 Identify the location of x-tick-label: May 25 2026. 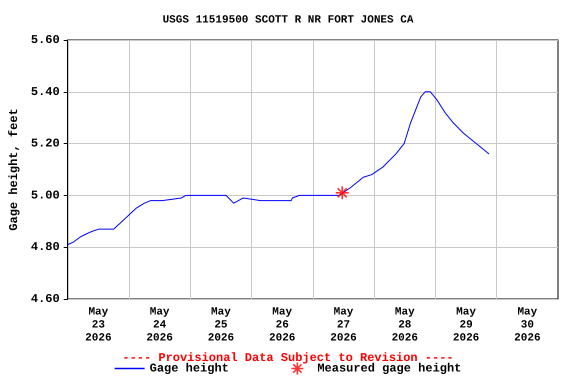
(221, 325).